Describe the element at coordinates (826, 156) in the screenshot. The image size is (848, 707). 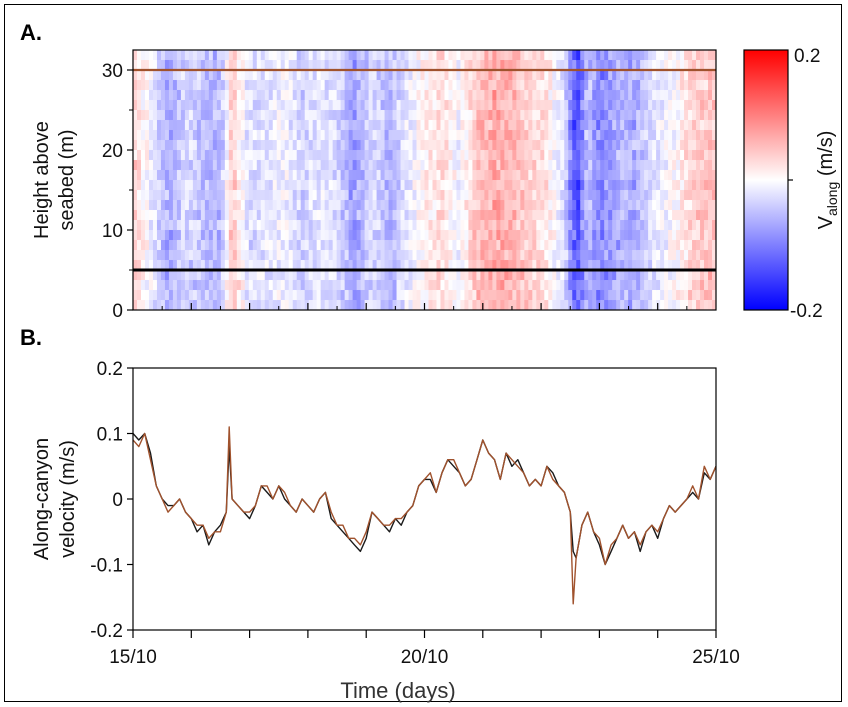
I see `colorbar-label-unit: (m/s)` at that location.